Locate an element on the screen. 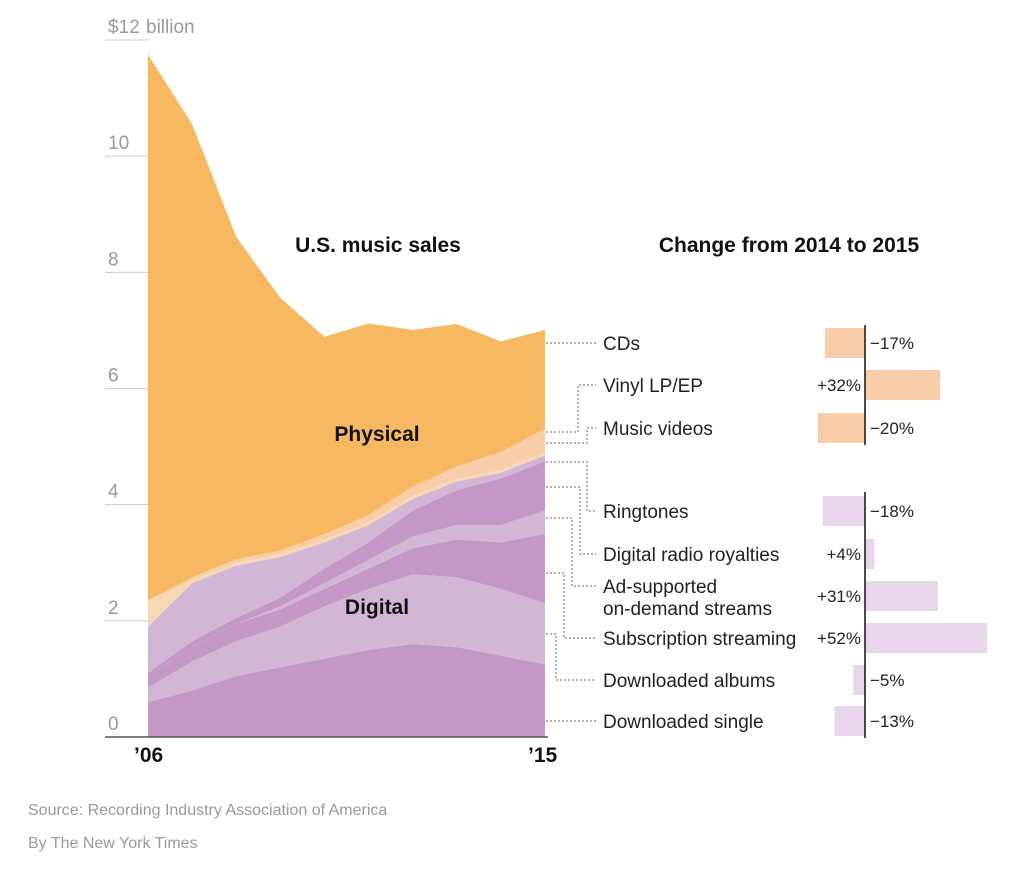  label-connectors is located at coordinates (571, 532).